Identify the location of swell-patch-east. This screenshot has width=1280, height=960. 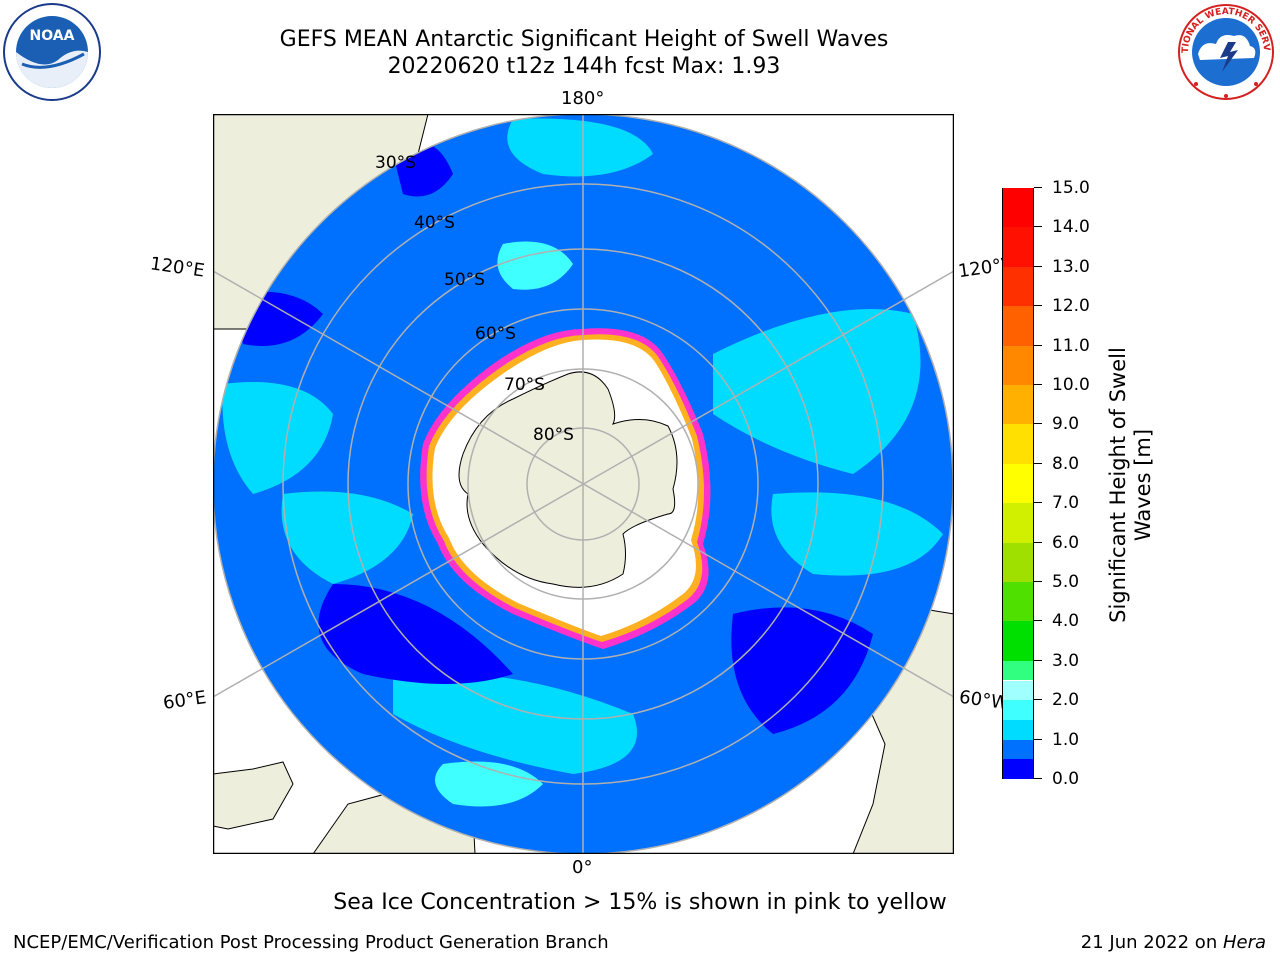
(817, 391).